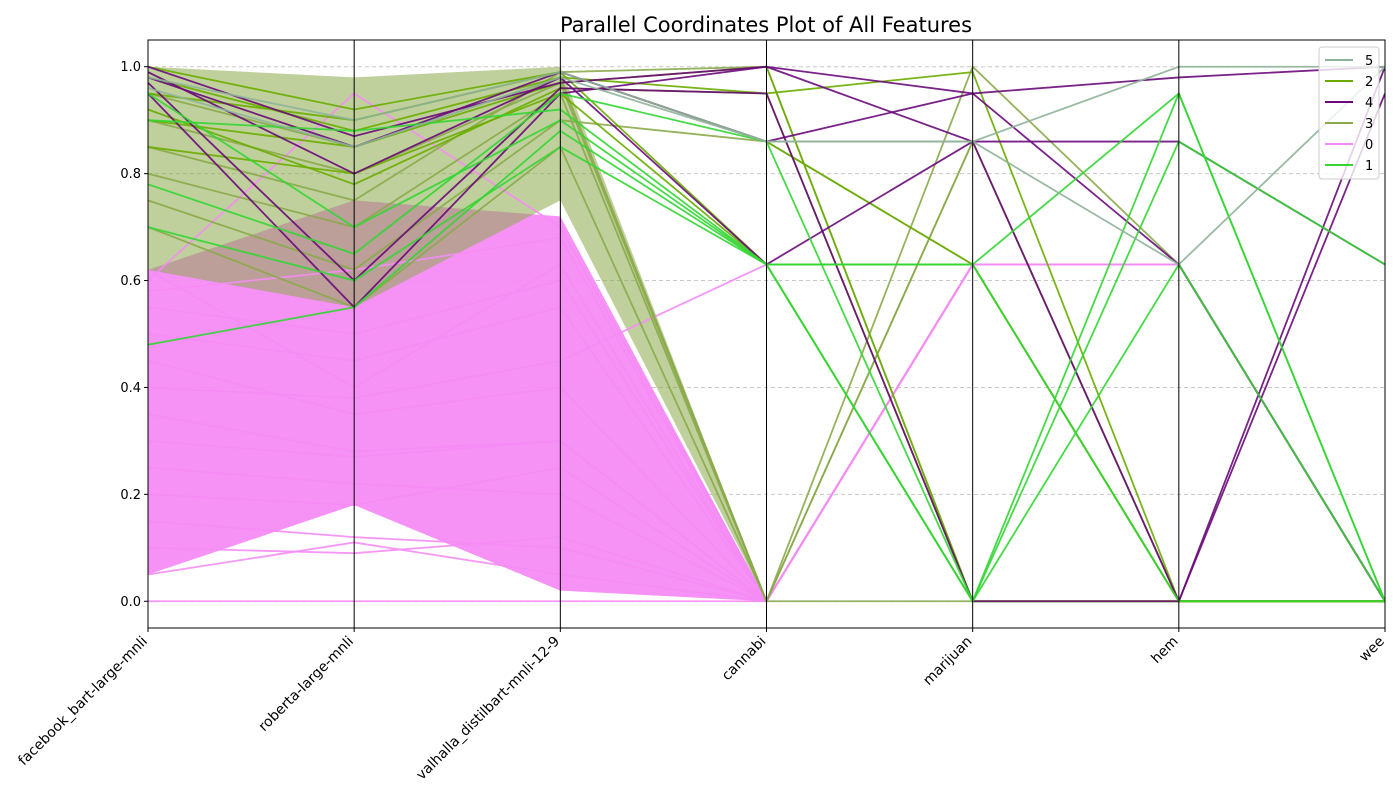 This screenshot has height=800, width=1400. I want to click on x-tick-label-2: valhalla_distilbart-mnli-12-9, so click(488, 709).